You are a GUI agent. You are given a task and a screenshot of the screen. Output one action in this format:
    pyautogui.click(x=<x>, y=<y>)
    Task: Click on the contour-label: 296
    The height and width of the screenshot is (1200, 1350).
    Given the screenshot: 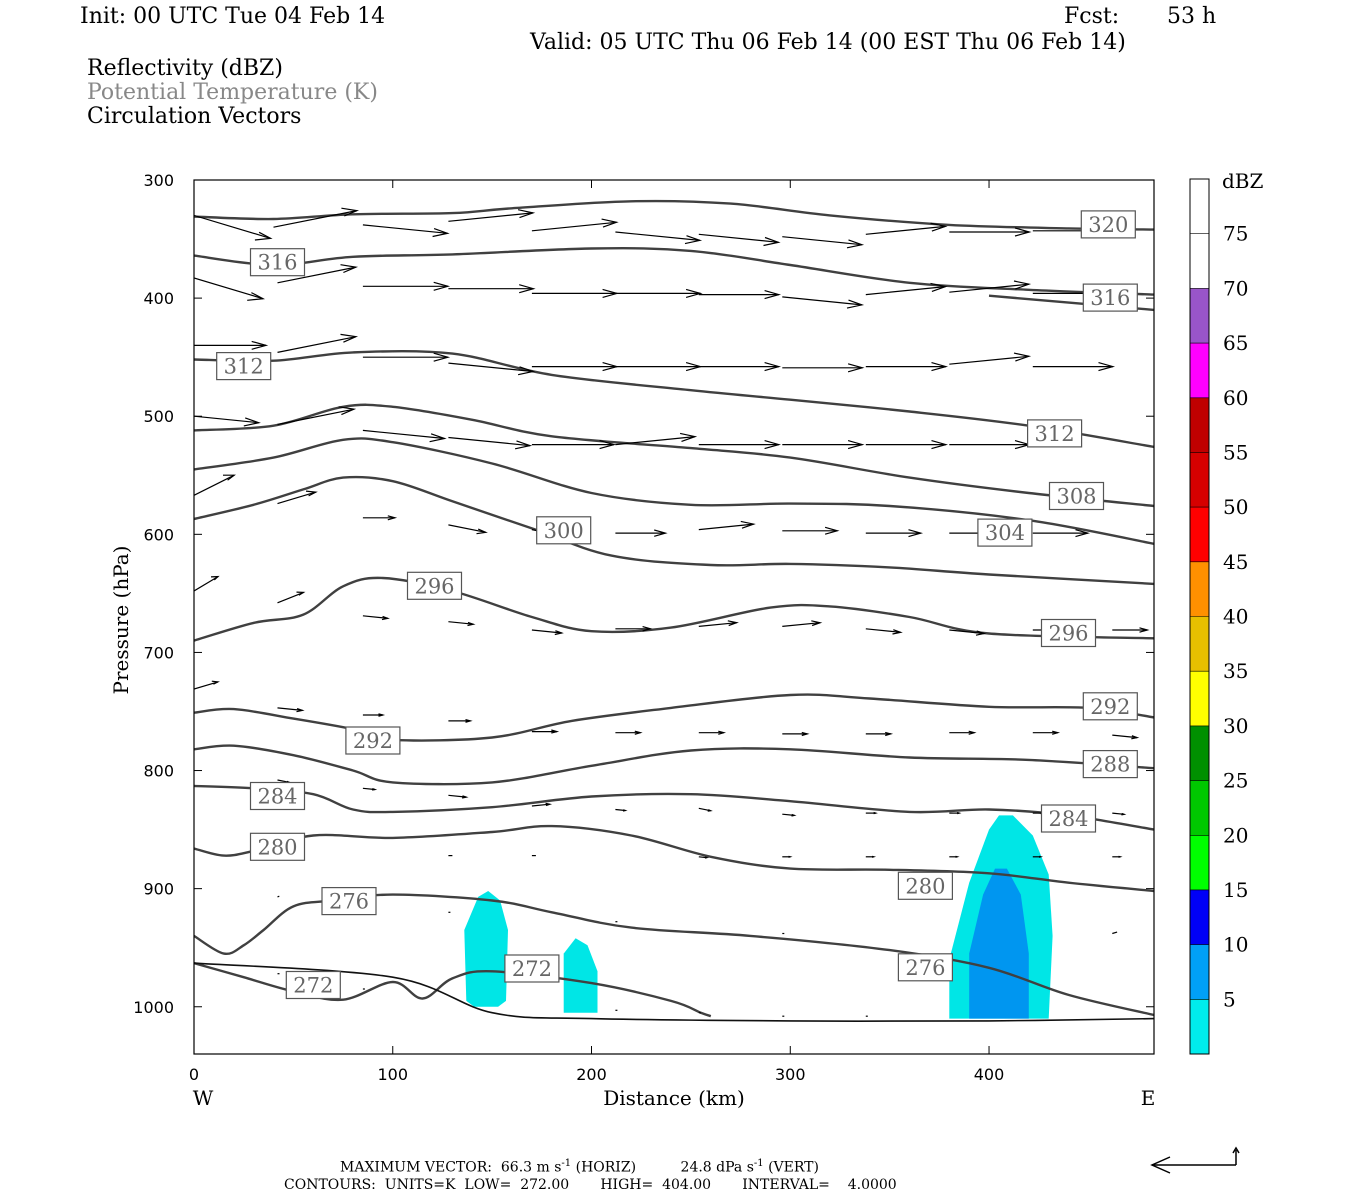 What is the action you would take?
    pyautogui.click(x=434, y=585)
    